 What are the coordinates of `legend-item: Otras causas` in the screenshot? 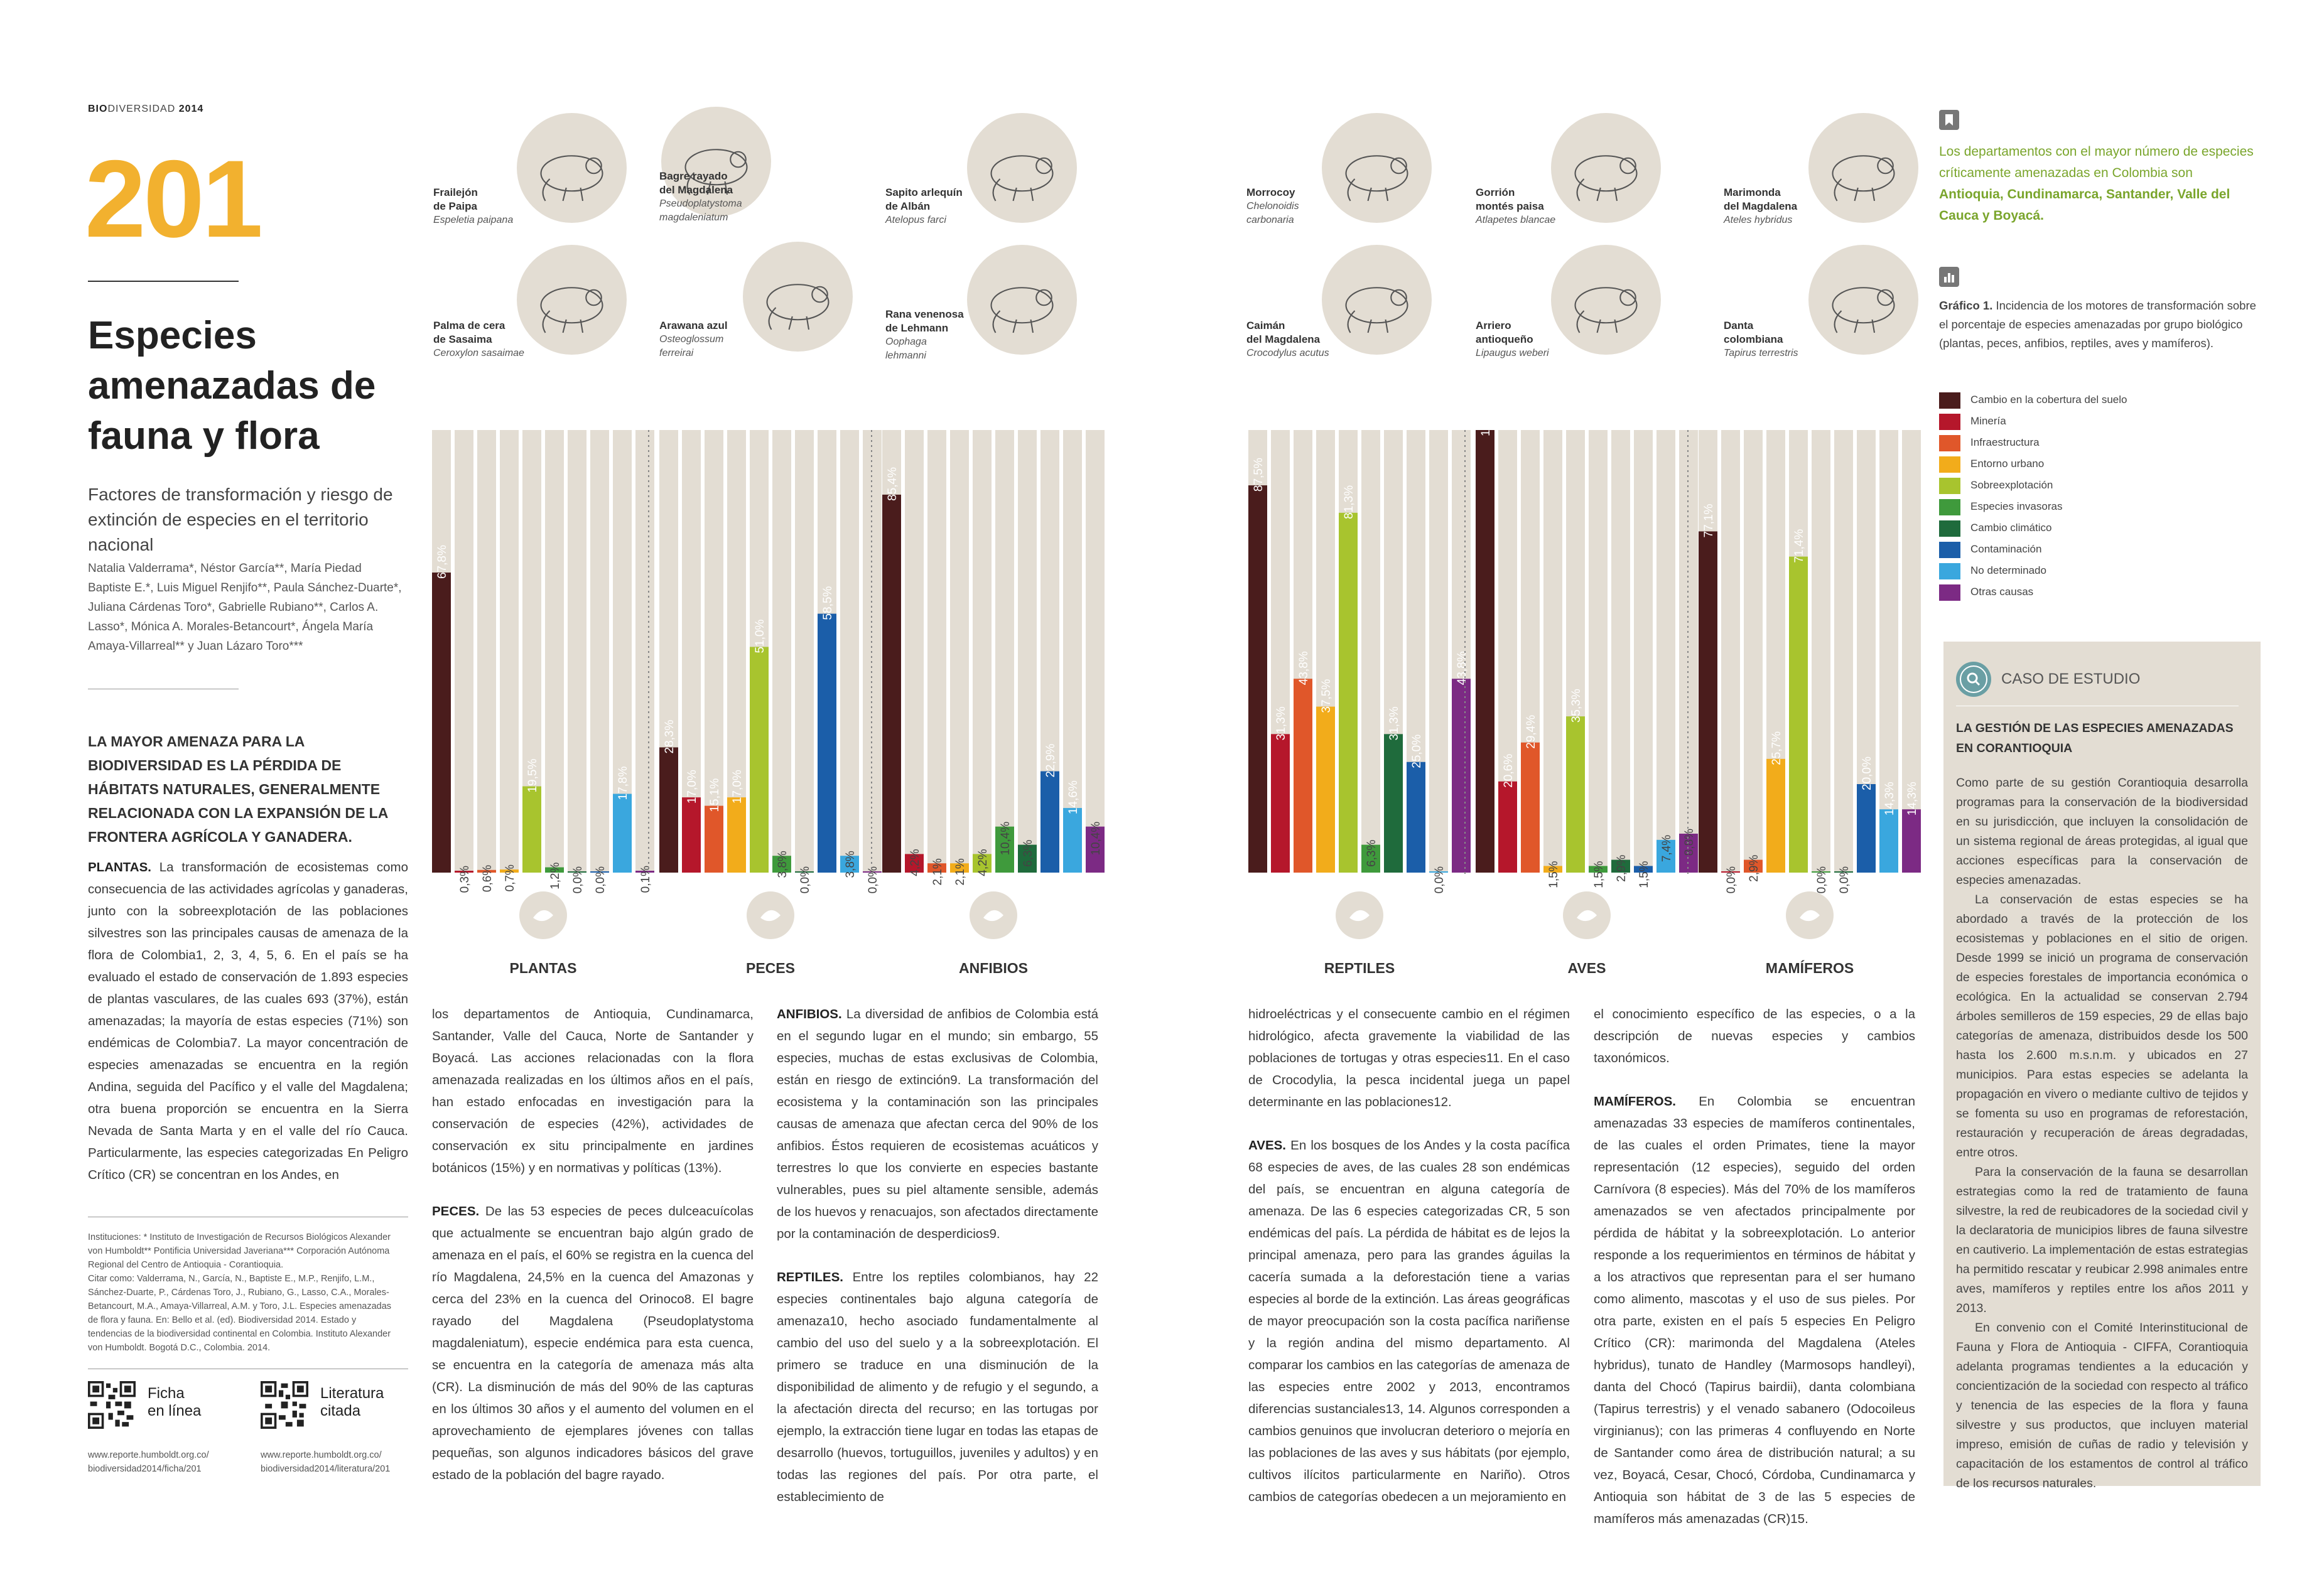 It's located at (2033, 592).